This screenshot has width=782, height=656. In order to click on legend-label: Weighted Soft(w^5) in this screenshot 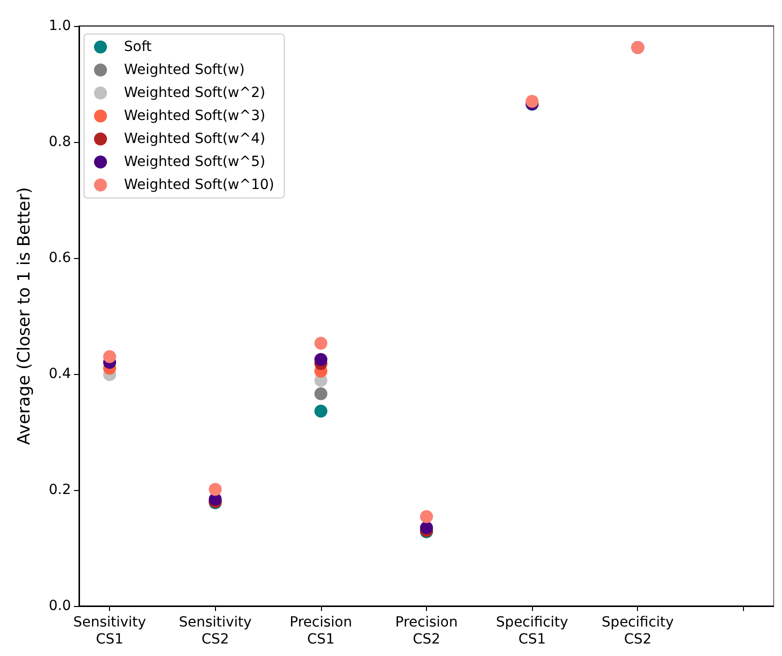, I will do `click(195, 162)`.